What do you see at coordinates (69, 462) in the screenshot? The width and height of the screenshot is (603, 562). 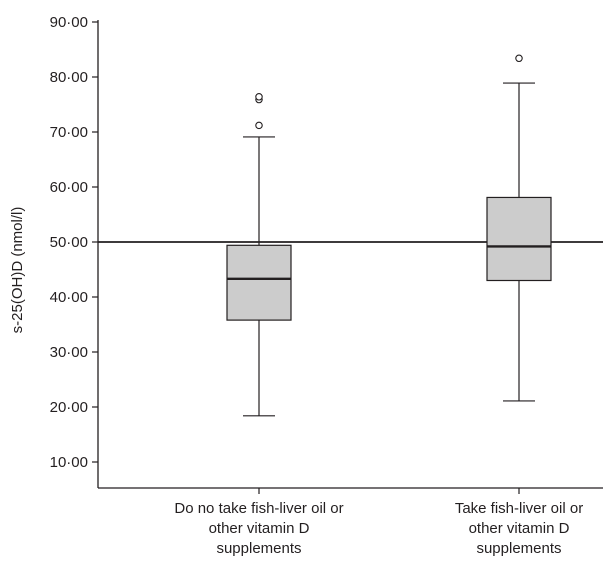 I see `y-tick-label: 10·00` at bounding box center [69, 462].